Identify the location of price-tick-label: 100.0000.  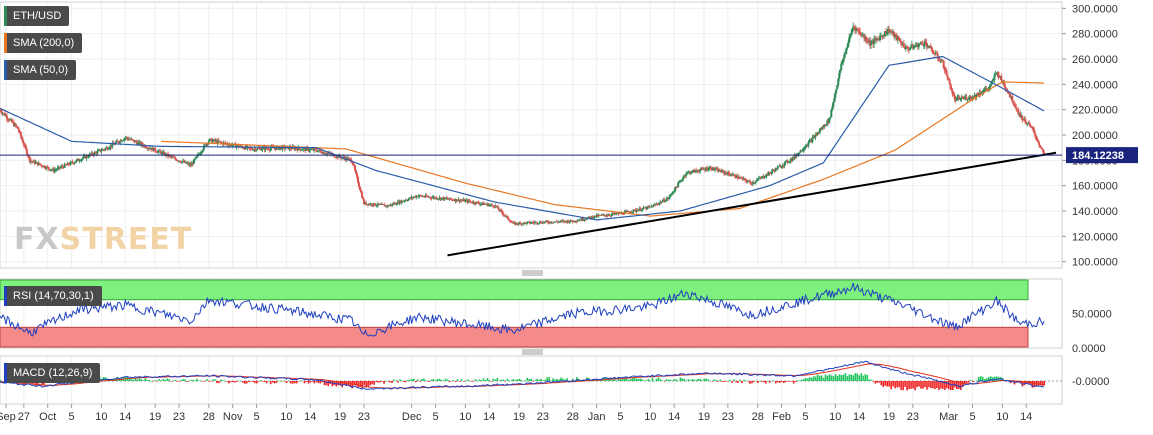
(1095, 263).